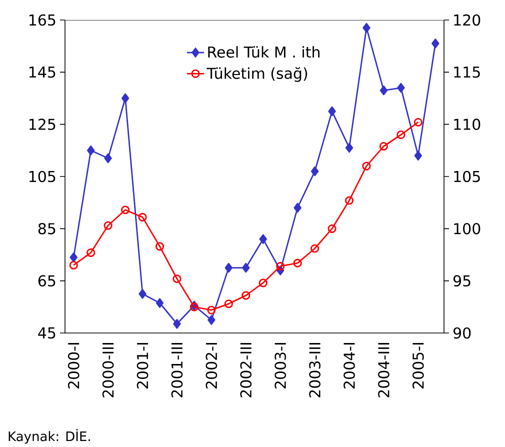 The height and width of the screenshot is (447, 505). What do you see at coordinates (467, 124) in the screenshot?
I see `y2-tick-label: 110` at bounding box center [467, 124].